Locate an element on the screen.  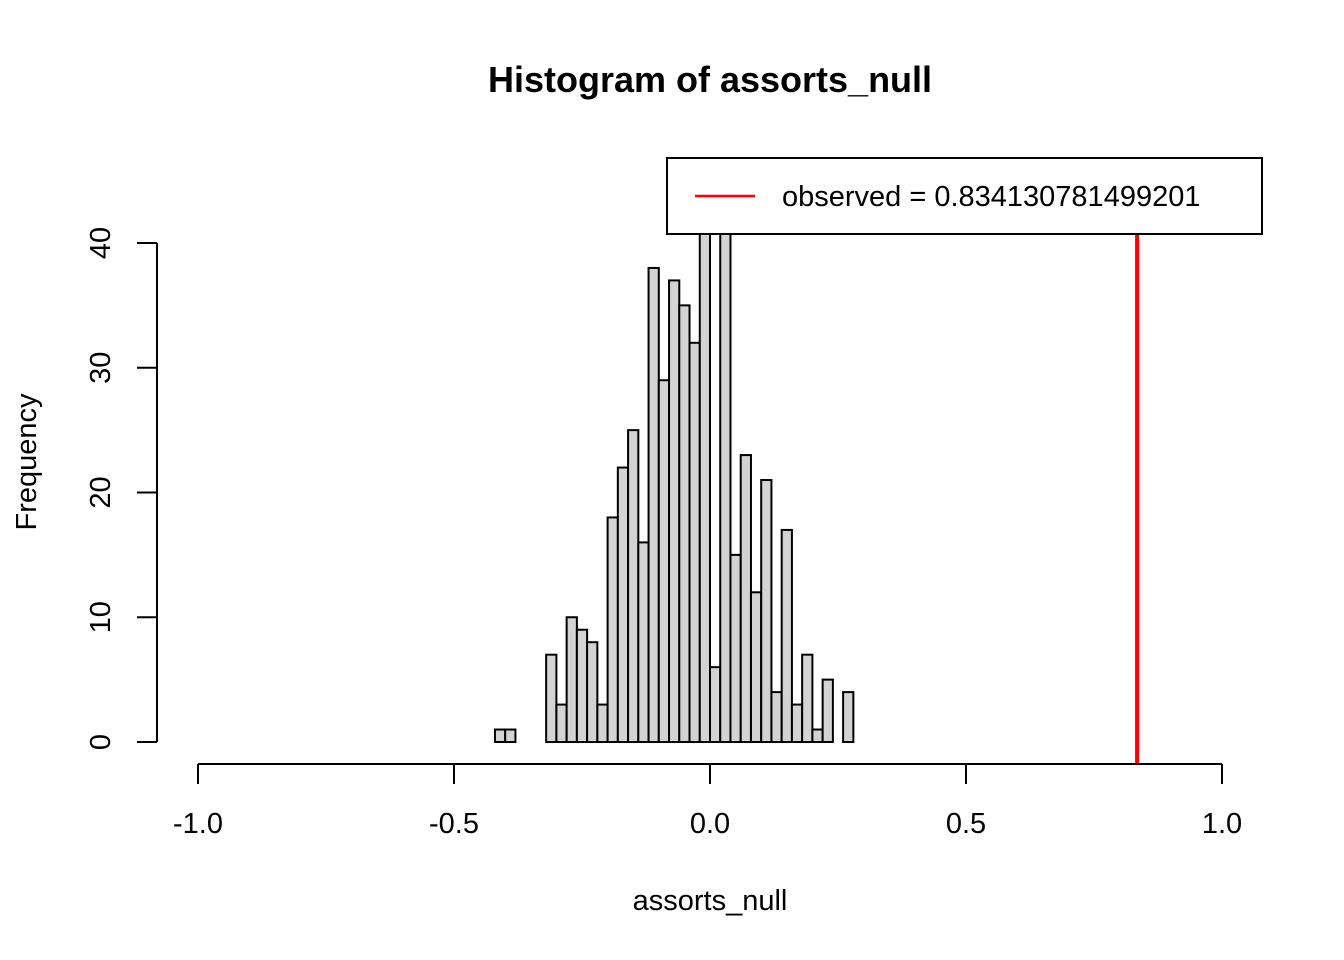
x-tick-label: 1.0 is located at coordinates (1222, 824).